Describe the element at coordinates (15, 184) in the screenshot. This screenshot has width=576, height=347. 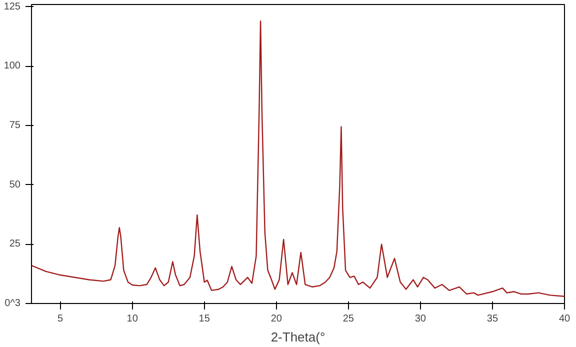
I see `y-tick-label: 50` at that location.